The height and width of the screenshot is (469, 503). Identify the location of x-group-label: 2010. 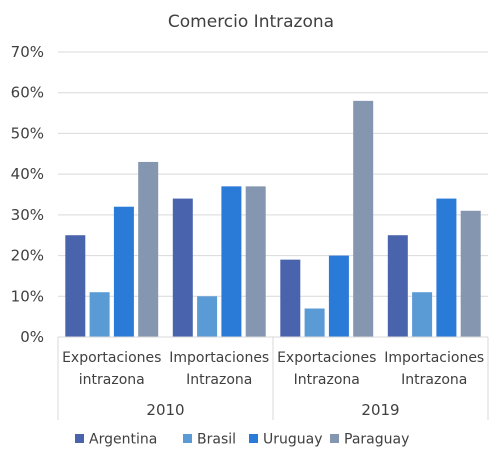
(165, 410).